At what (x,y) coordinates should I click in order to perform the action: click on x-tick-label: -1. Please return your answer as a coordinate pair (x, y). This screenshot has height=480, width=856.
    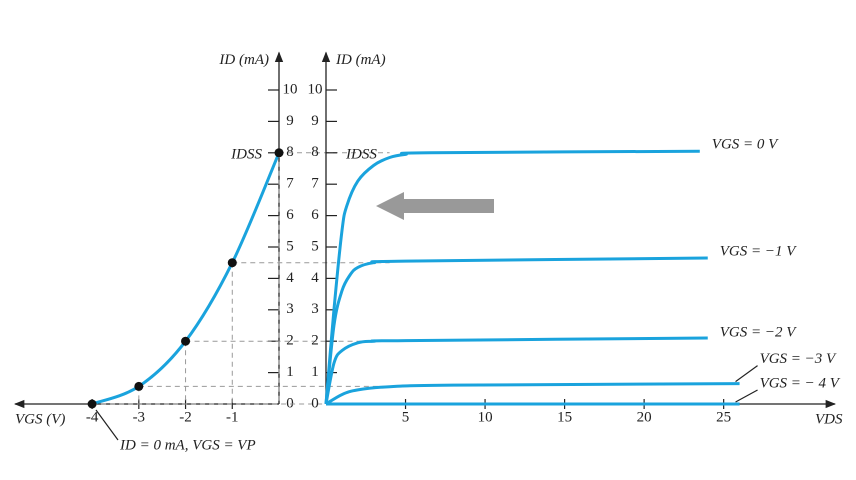
    Looking at the image, I should click on (232, 417).